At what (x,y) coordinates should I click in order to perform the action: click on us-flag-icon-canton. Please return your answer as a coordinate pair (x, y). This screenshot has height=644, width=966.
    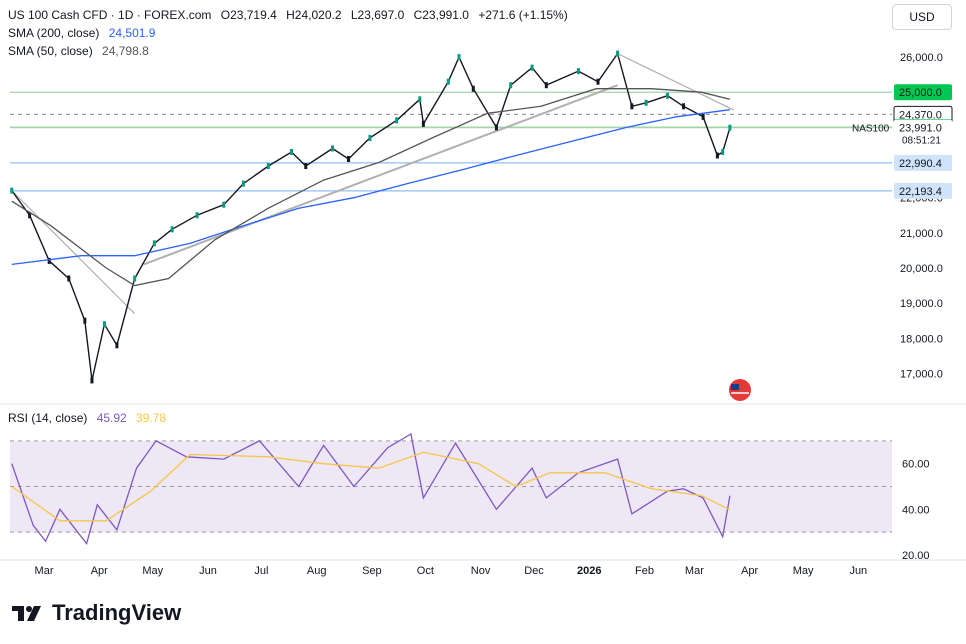
    Looking at the image, I should click on (735, 387).